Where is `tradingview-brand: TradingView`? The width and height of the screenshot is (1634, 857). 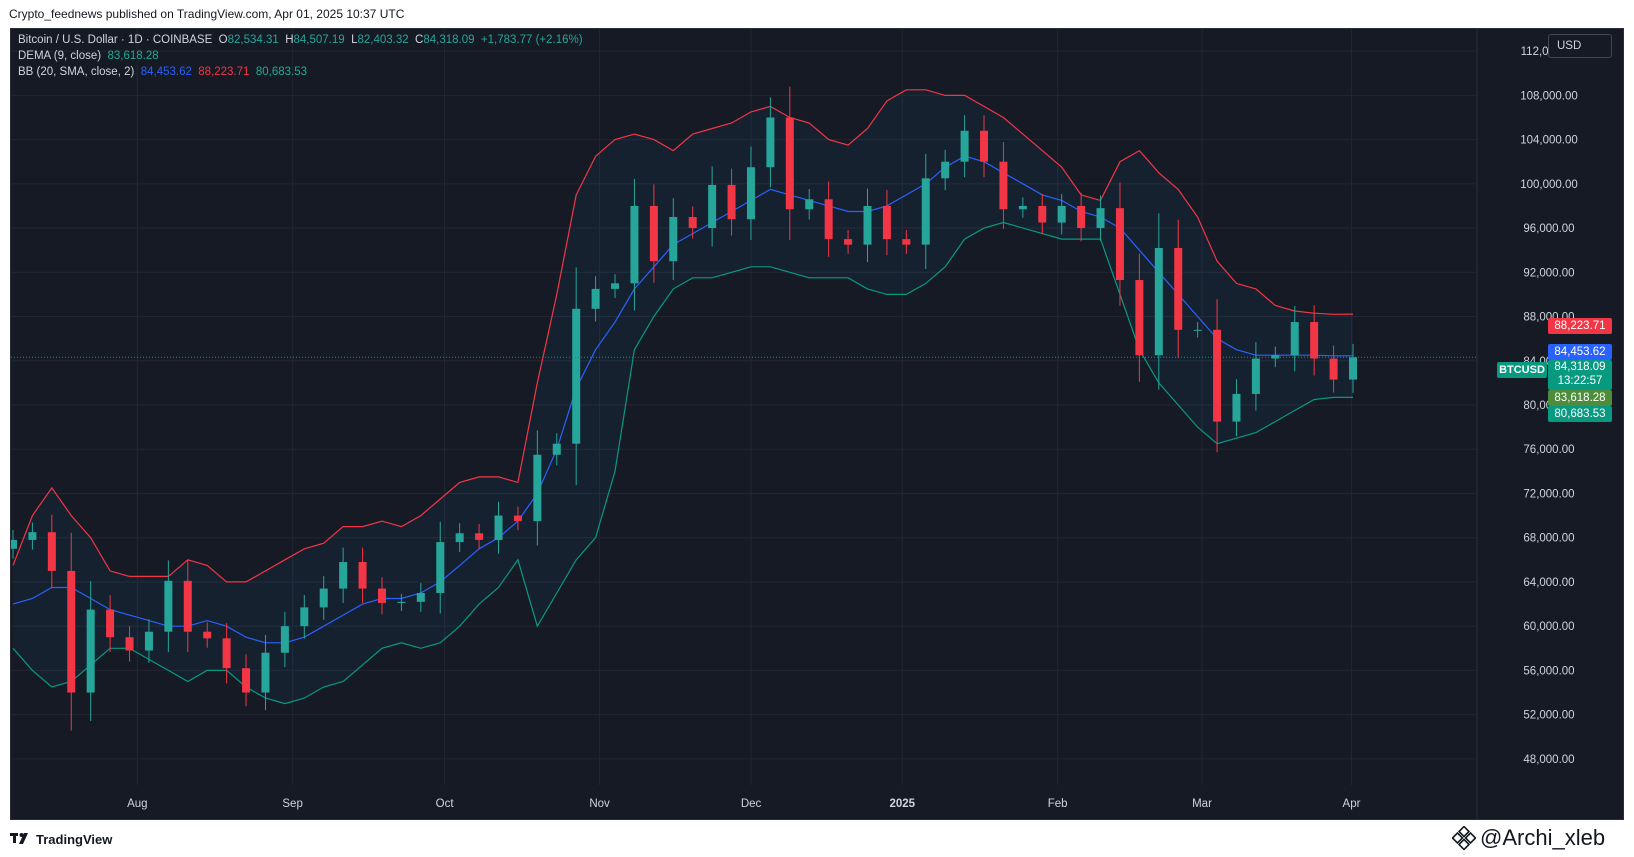 tradingview-brand: TradingView is located at coordinates (74, 839).